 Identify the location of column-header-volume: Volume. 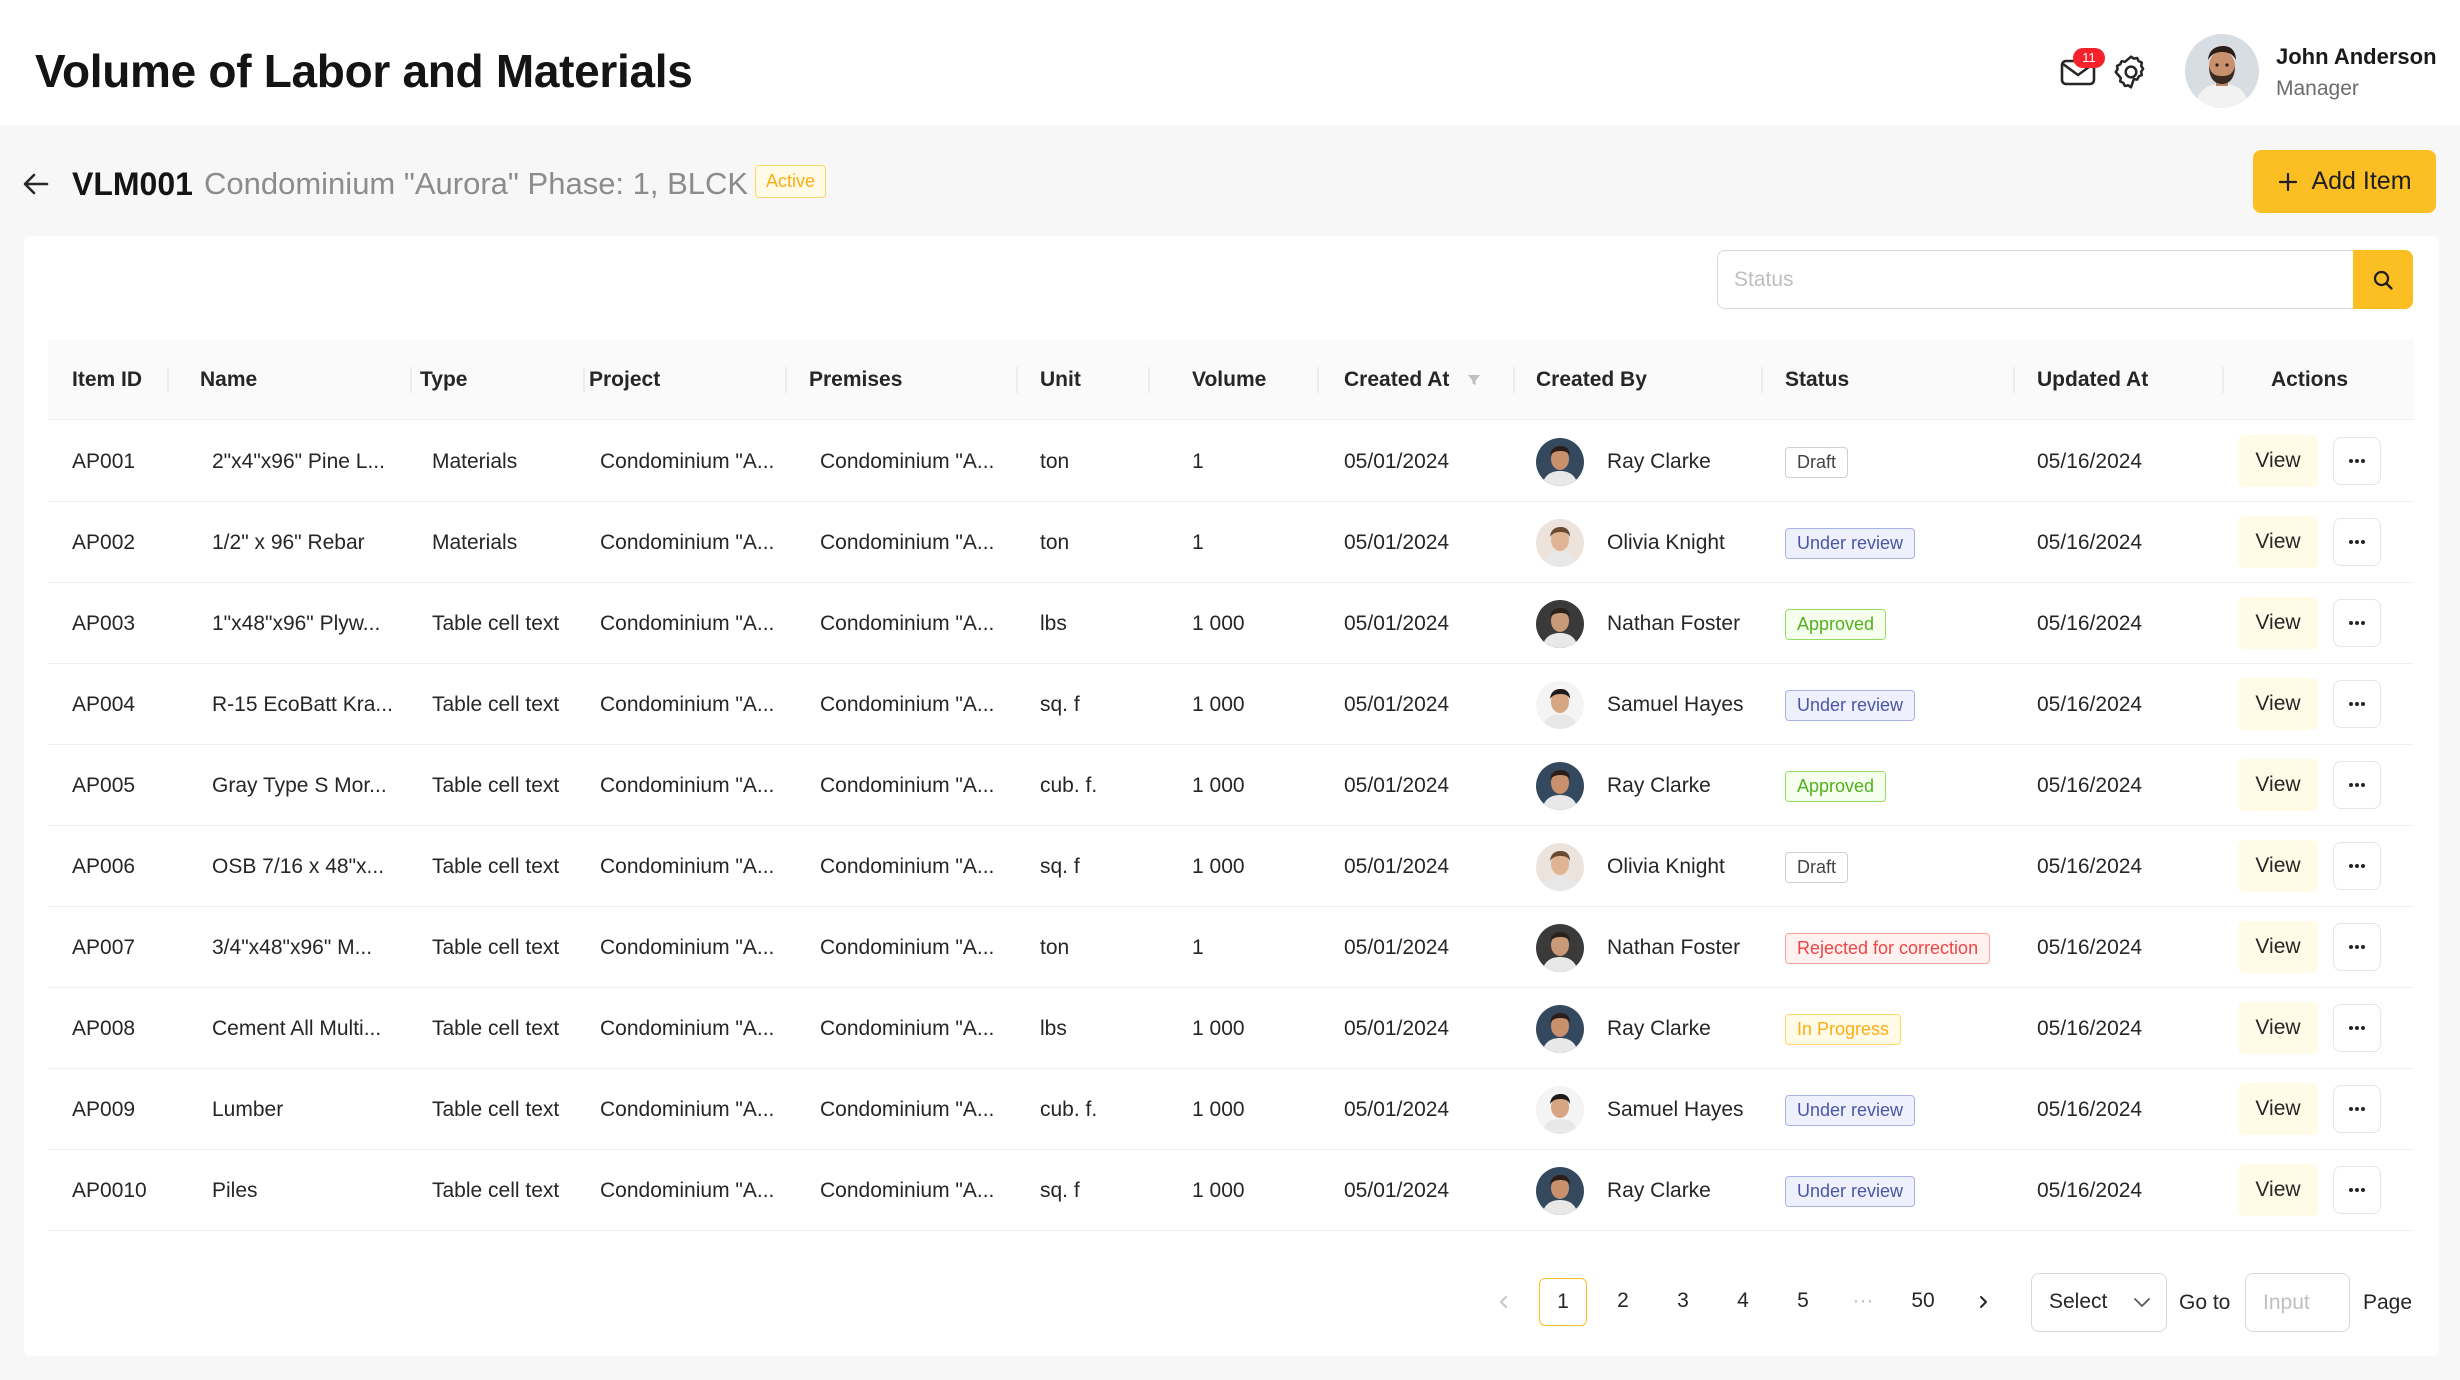
(1229, 379).